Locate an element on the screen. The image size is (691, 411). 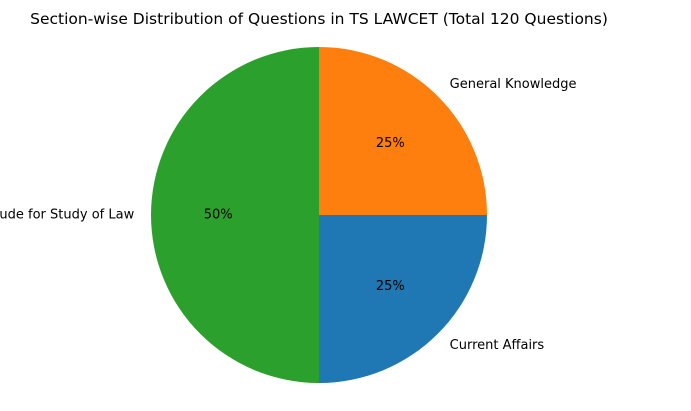
percent-label-general-knowledge: 25% is located at coordinates (390, 143).